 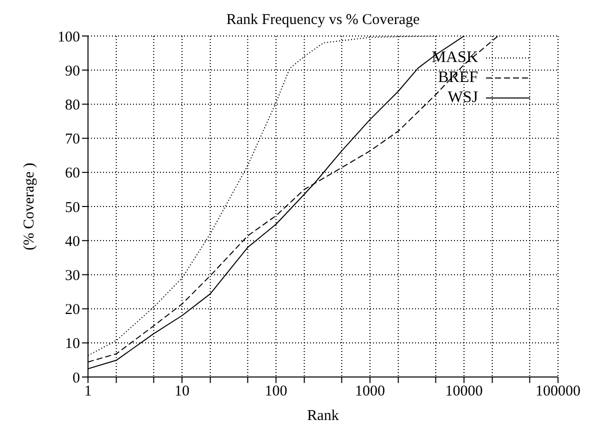 What do you see at coordinates (88, 392) in the screenshot?
I see `x-tick-label: 1` at bounding box center [88, 392].